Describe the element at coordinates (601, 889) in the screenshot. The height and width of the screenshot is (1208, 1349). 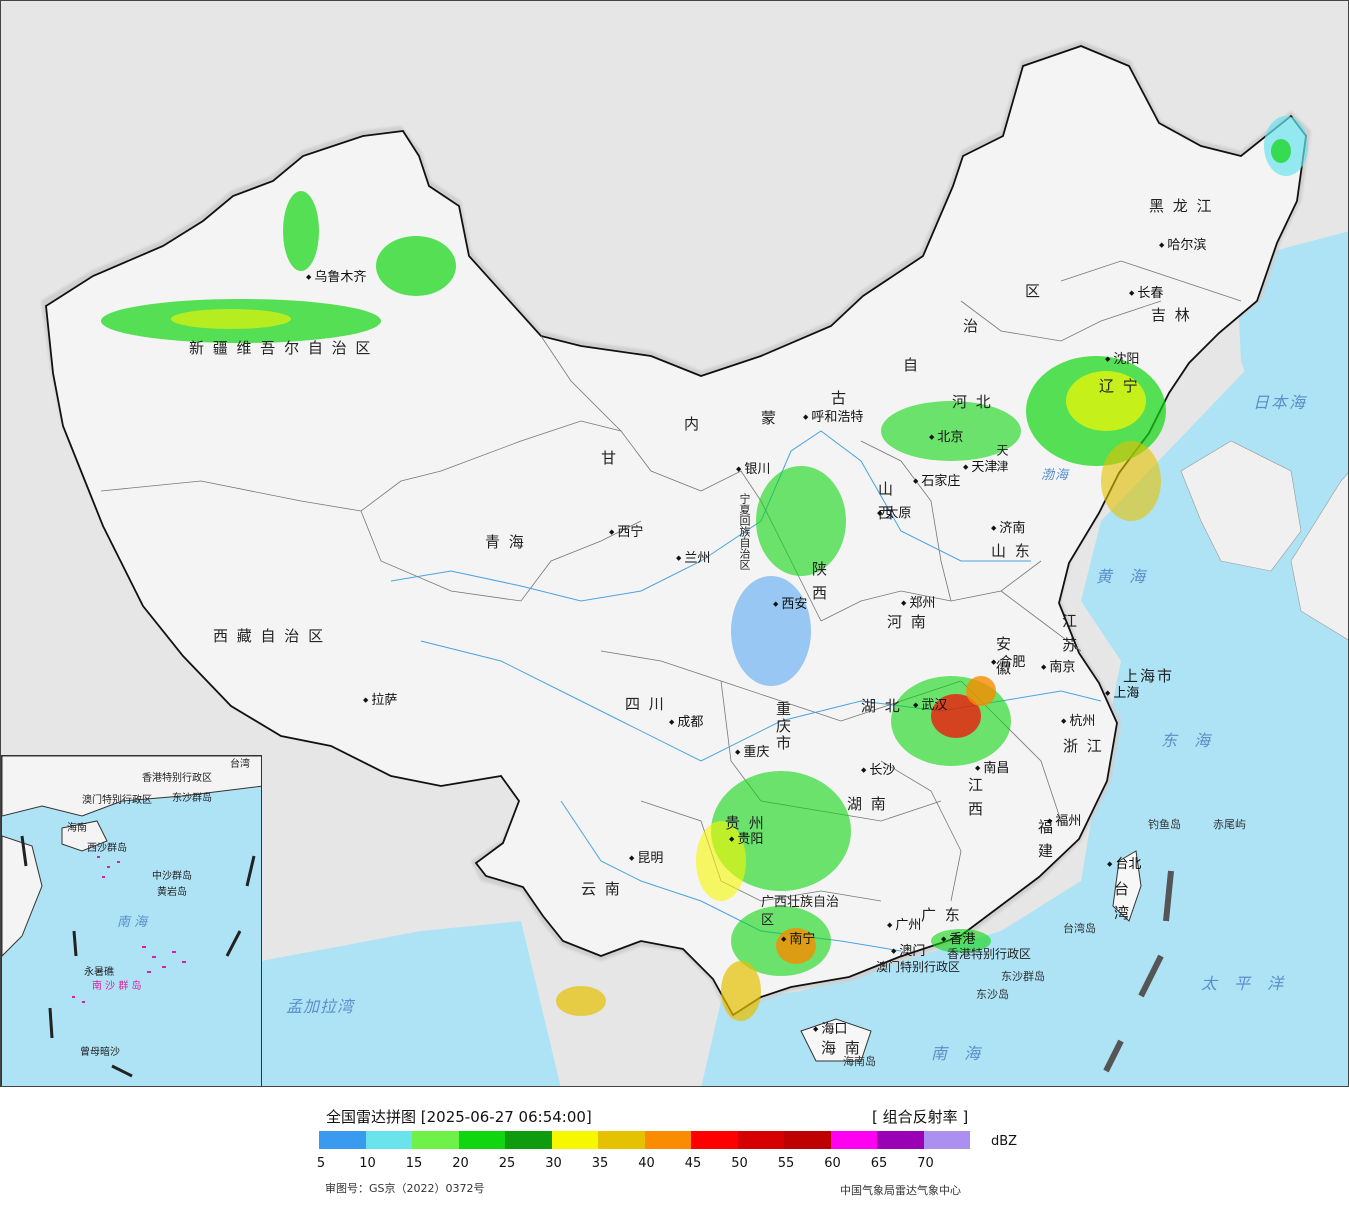
I see `region-label-yunnan: 云 南` at that location.